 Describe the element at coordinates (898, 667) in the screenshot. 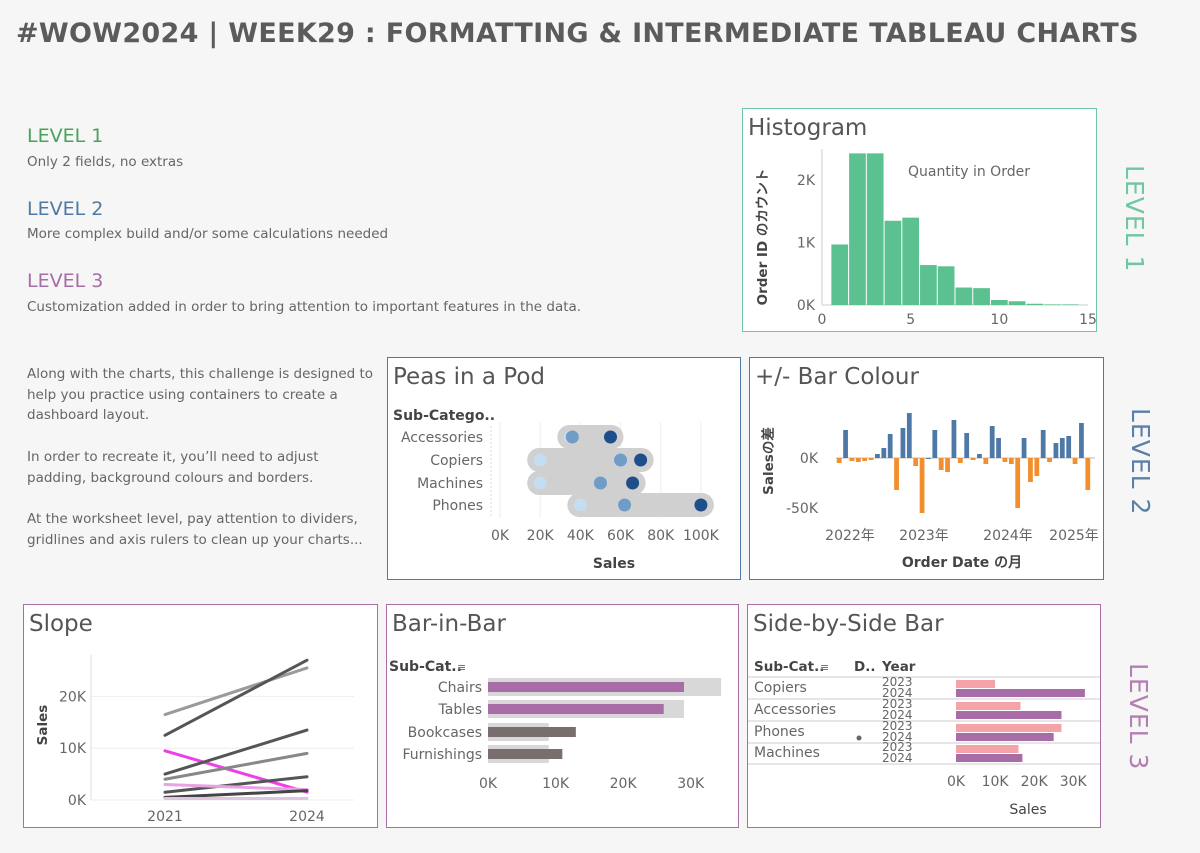

I see `sidebyside-header-year: Year` at that location.